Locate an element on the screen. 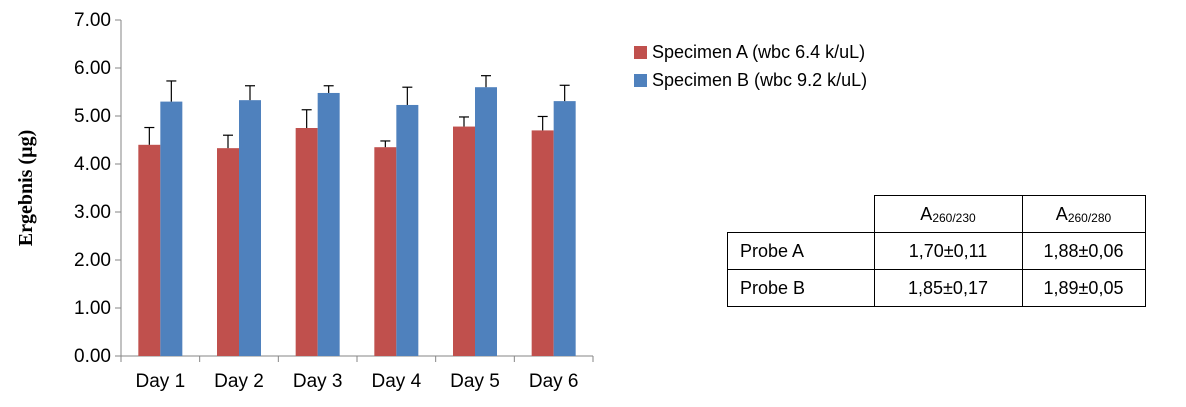  legend-item-specimen-b: Specimen B (wbc 9.2 k/uL) is located at coordinates (750, 80).